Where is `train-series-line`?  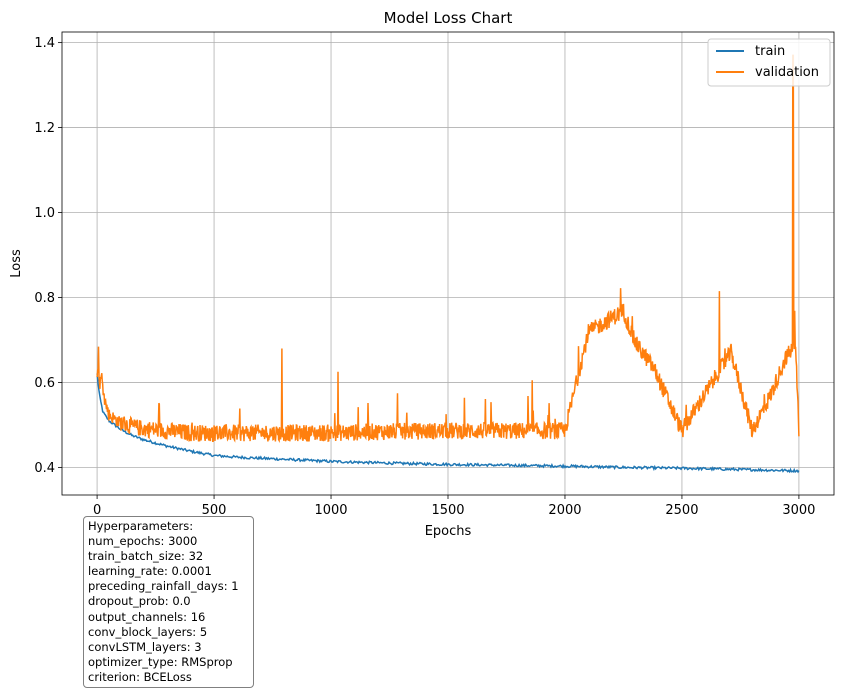 train-series-line is located at coordinates (448, 423).